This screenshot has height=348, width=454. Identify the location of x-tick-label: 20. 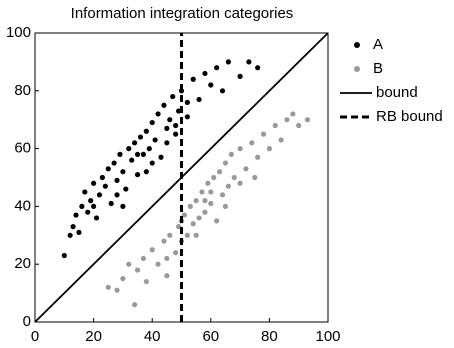
(93, 336).